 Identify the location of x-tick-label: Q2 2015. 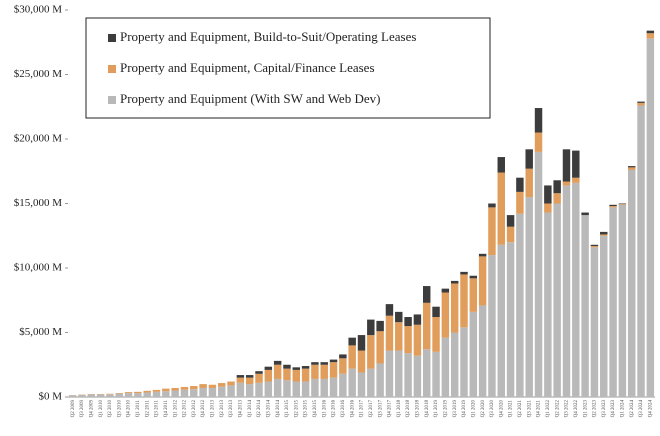
(296, 409).